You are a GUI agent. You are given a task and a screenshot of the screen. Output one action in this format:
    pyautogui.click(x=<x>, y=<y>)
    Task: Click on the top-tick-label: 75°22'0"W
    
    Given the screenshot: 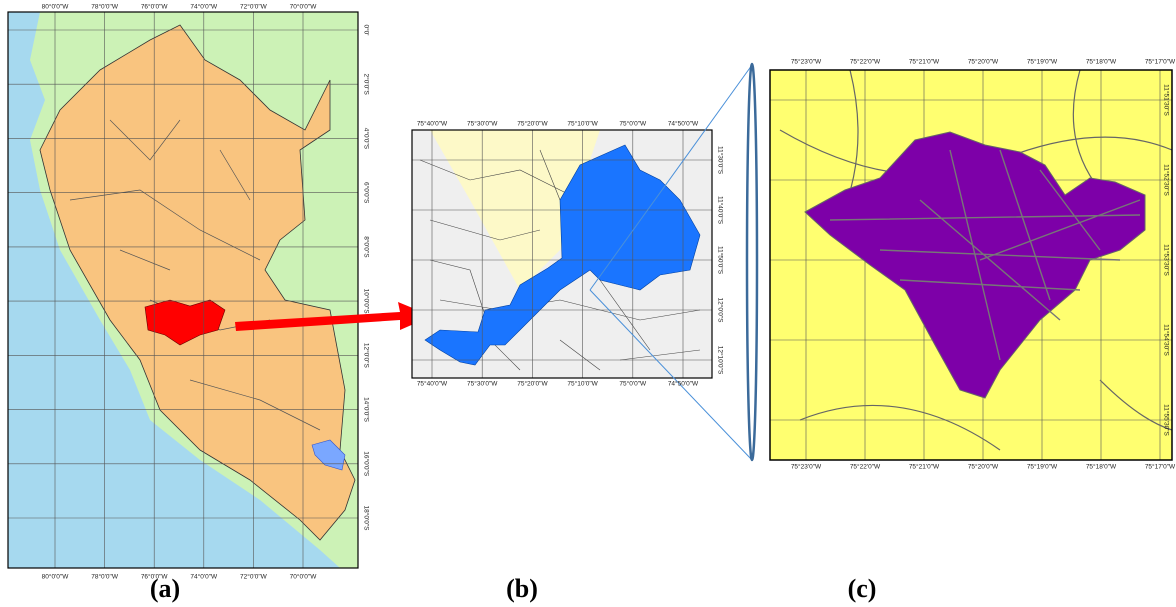 What is the action you would take?
    pyautogui.click(x=865, y=62)
    